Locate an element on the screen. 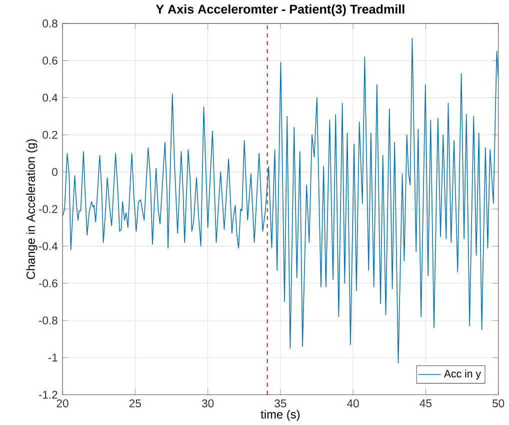 The width and height of the screenshot is (509, 425). y-tick-label: -0.8 is located at coordinates (48, 320).